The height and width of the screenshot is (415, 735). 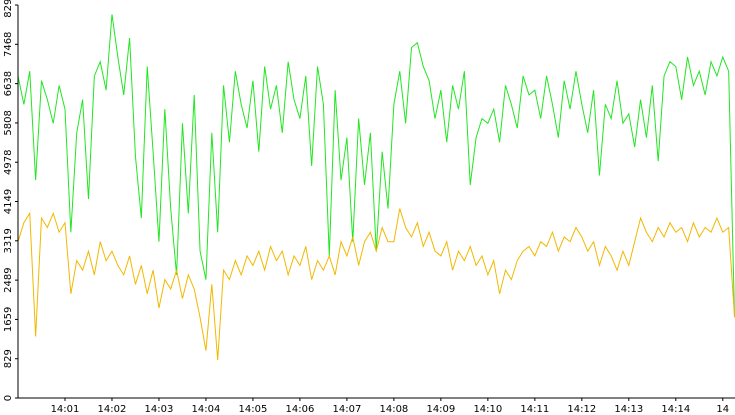 I want to click on y-tick-label: 0, so click(x=8, y=398).